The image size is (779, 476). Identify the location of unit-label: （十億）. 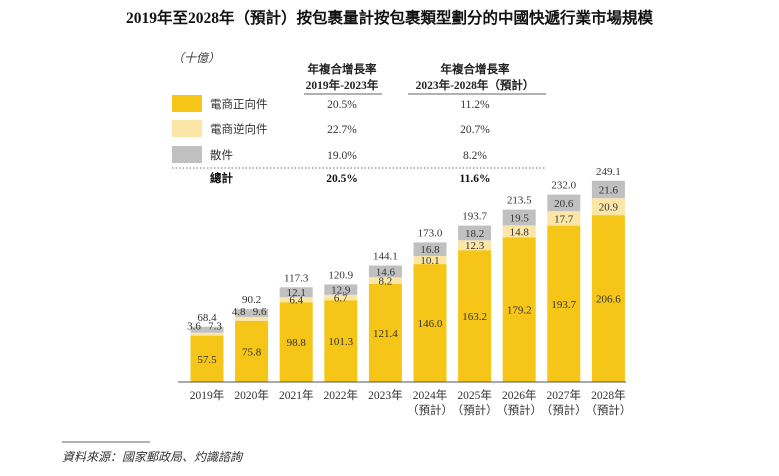
(196, 58).